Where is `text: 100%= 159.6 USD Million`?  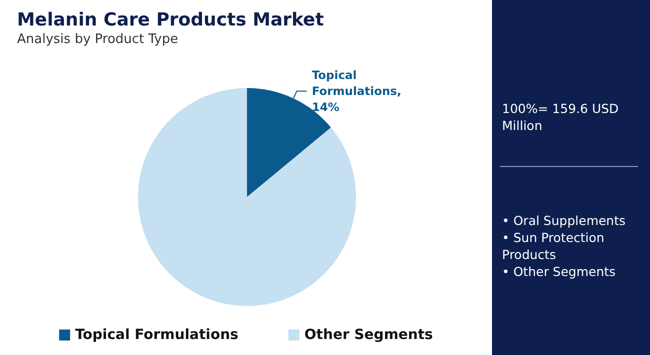
text: 100%= 159.6 USD Million is located at coordinates (561, 117).